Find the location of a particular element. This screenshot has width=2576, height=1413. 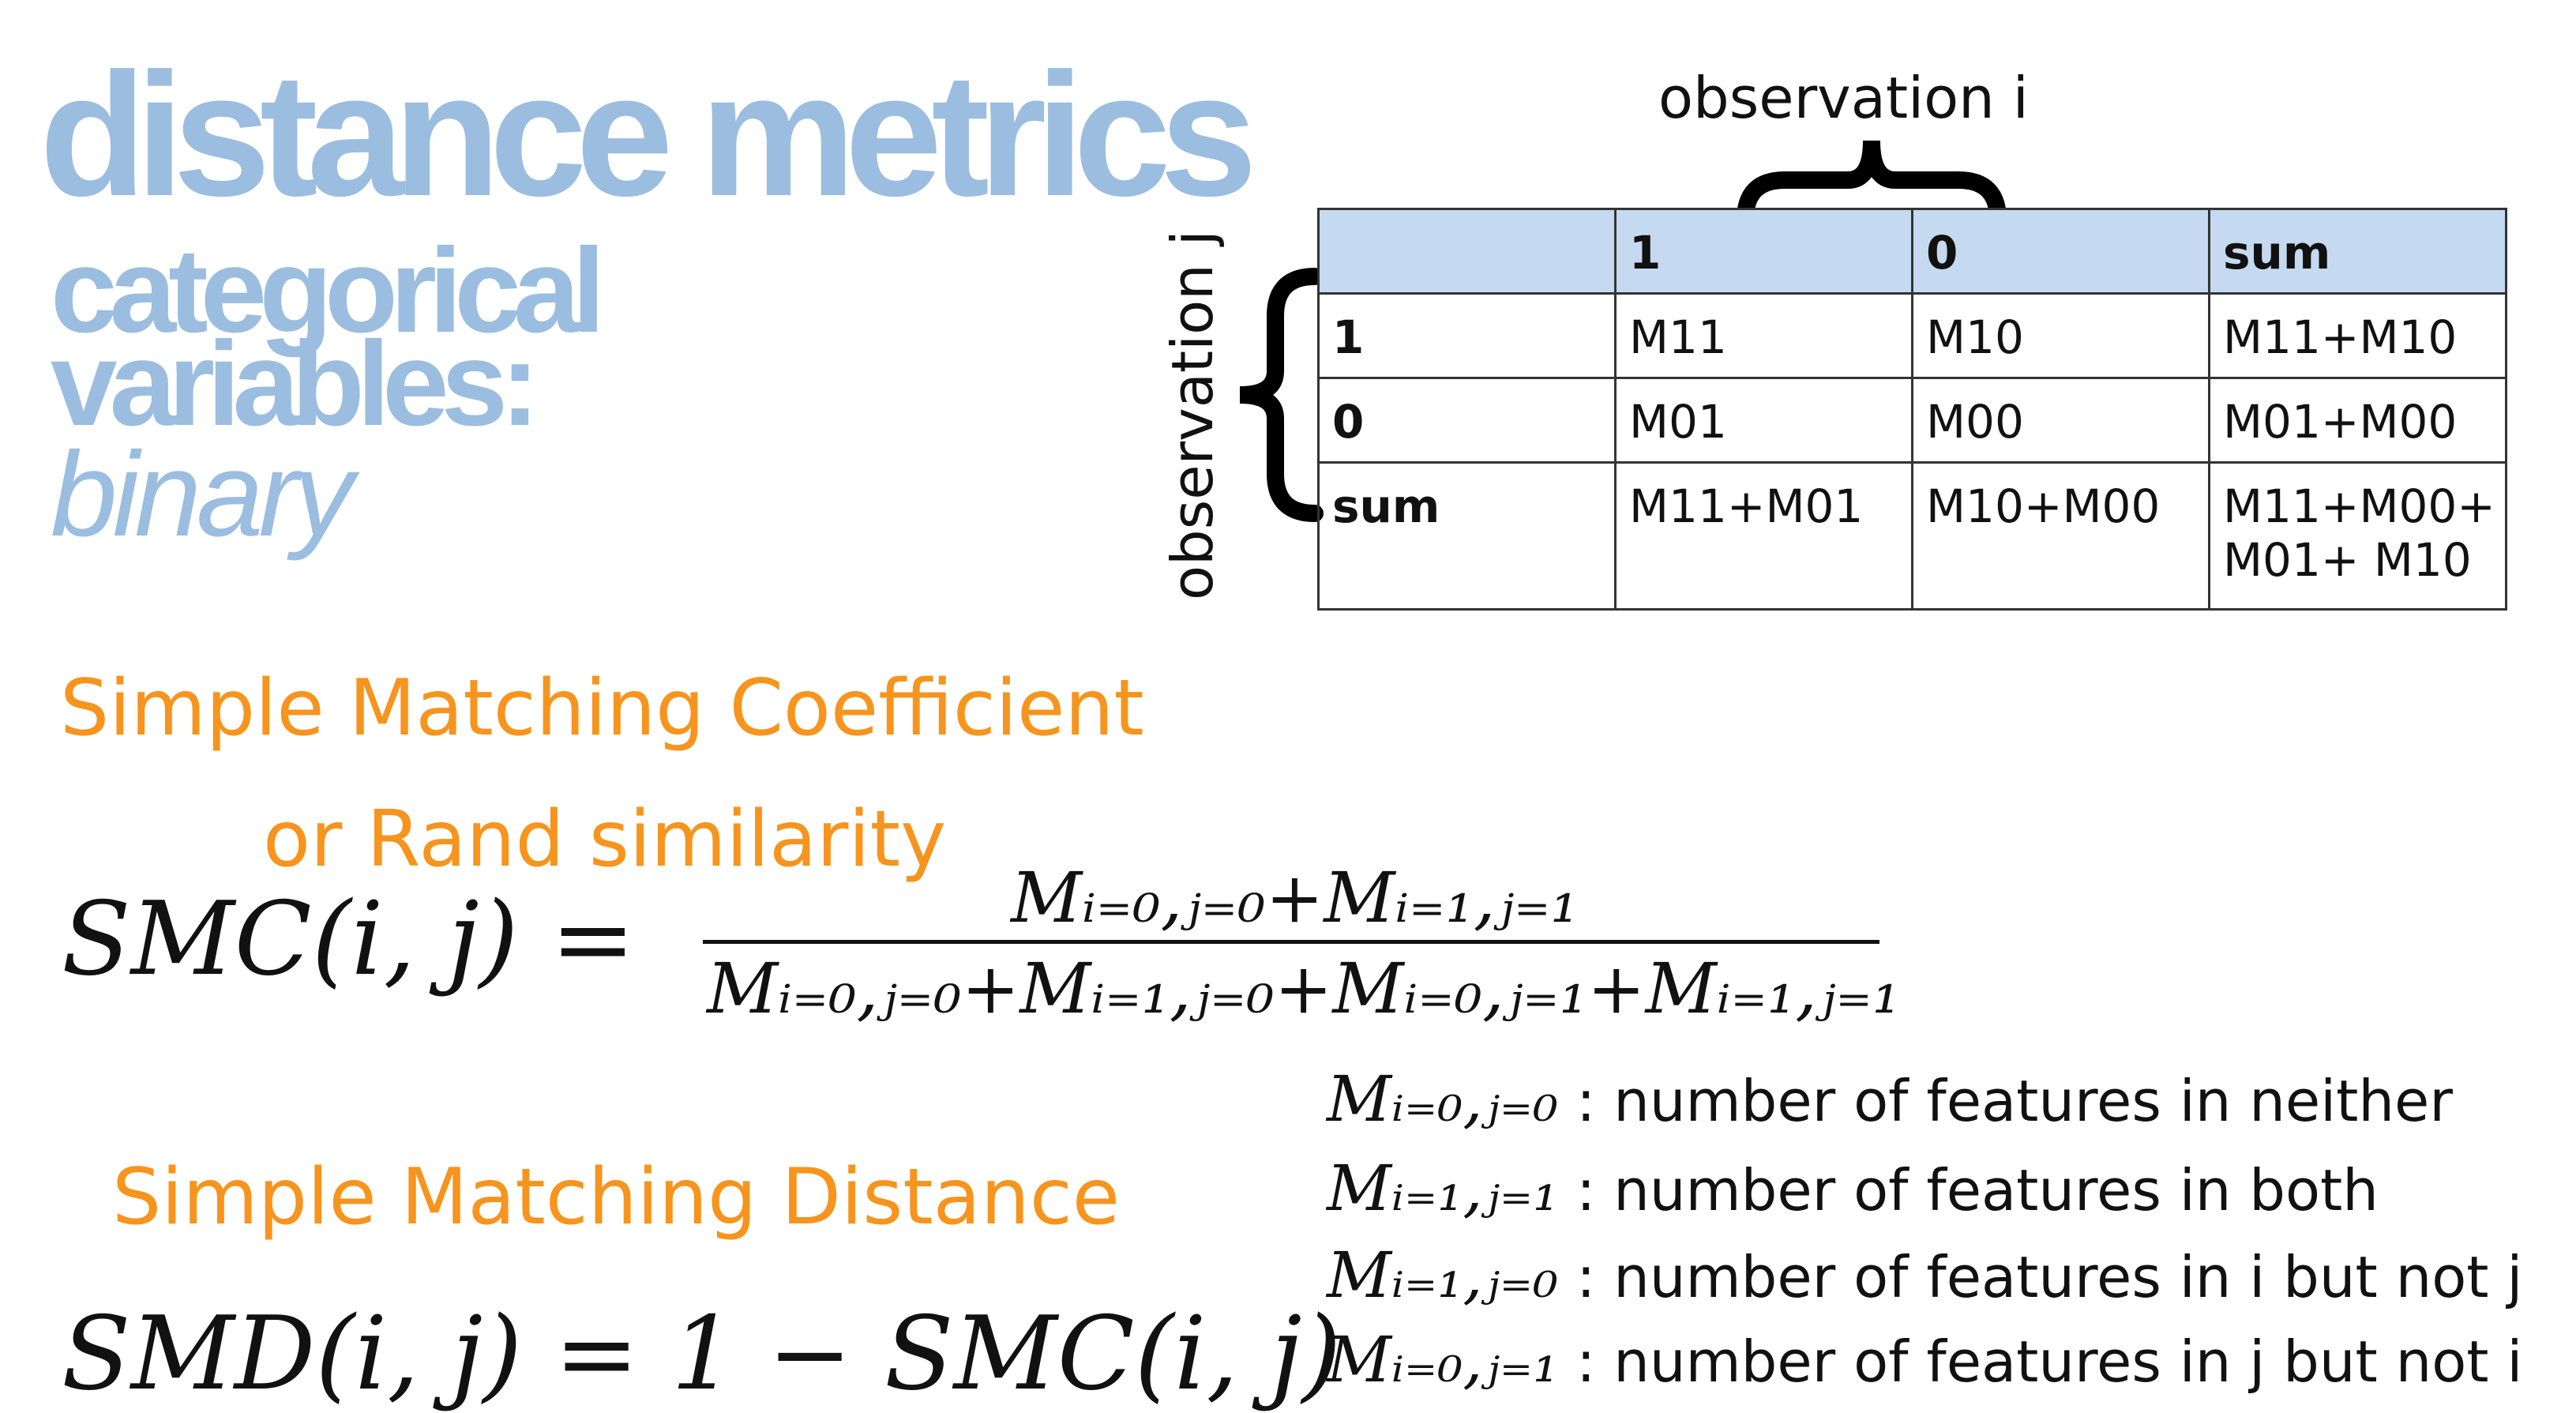

table-cell: M10+M00 is located at coordinates (2060, 536).